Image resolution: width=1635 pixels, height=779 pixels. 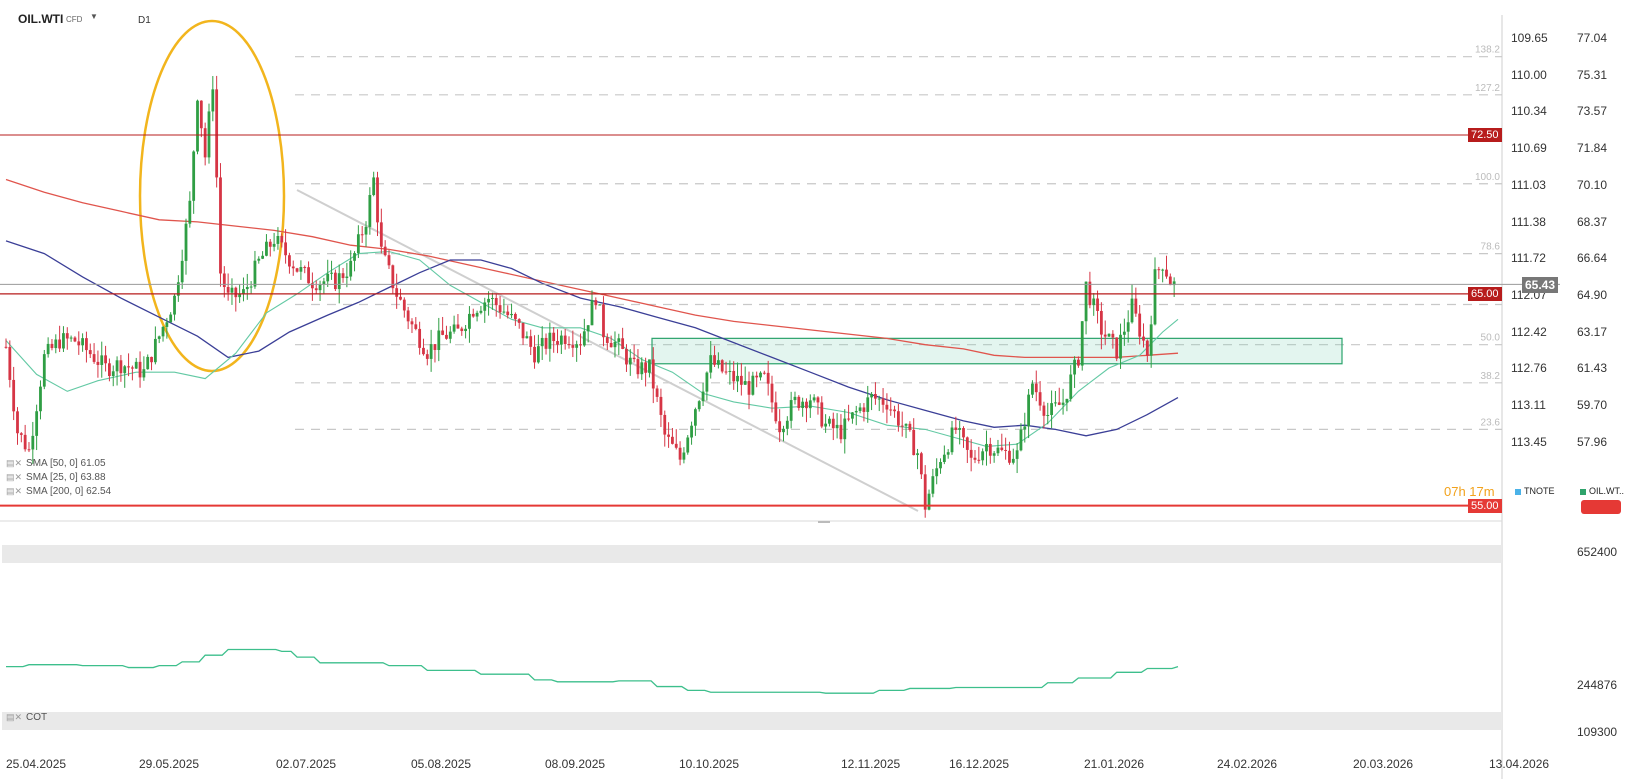 What do you see at coordinates (41, 19) in the screenshot?
I see `symbol-label: OIL.WTI` at bounding box center [41, 19].